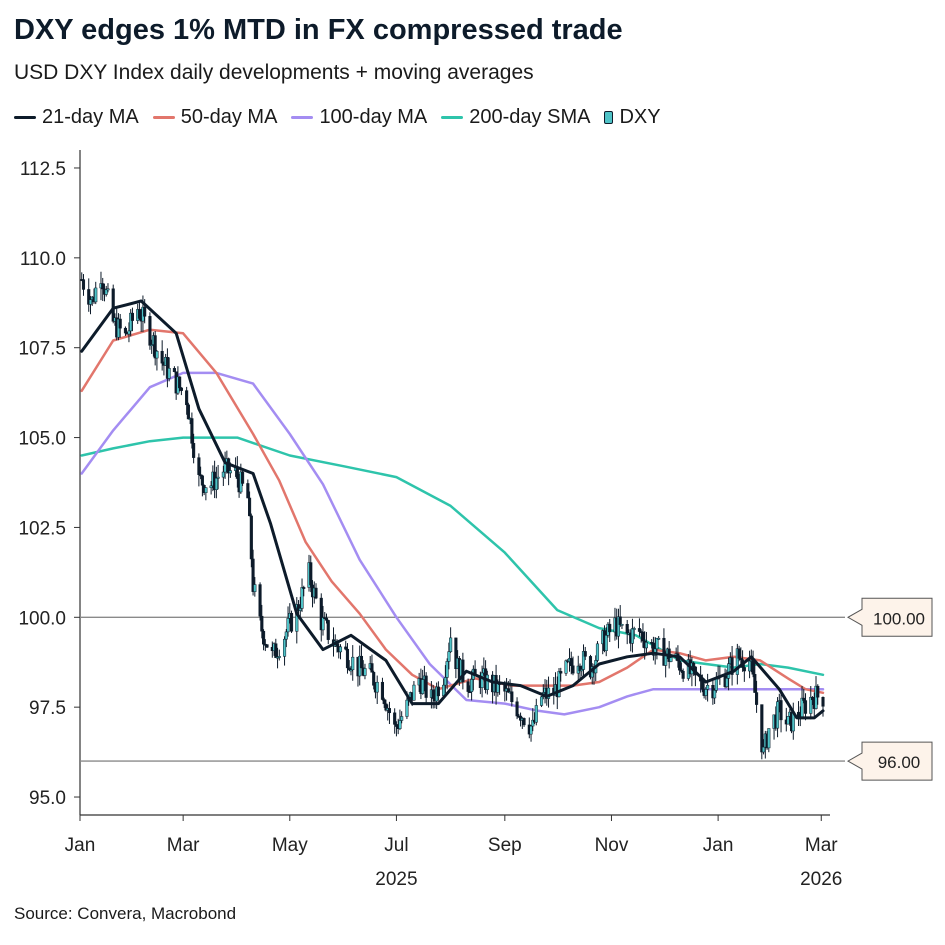 This screenshot has width=945, height=945. I want to click on legend-candle-icon, so click(609, 117).